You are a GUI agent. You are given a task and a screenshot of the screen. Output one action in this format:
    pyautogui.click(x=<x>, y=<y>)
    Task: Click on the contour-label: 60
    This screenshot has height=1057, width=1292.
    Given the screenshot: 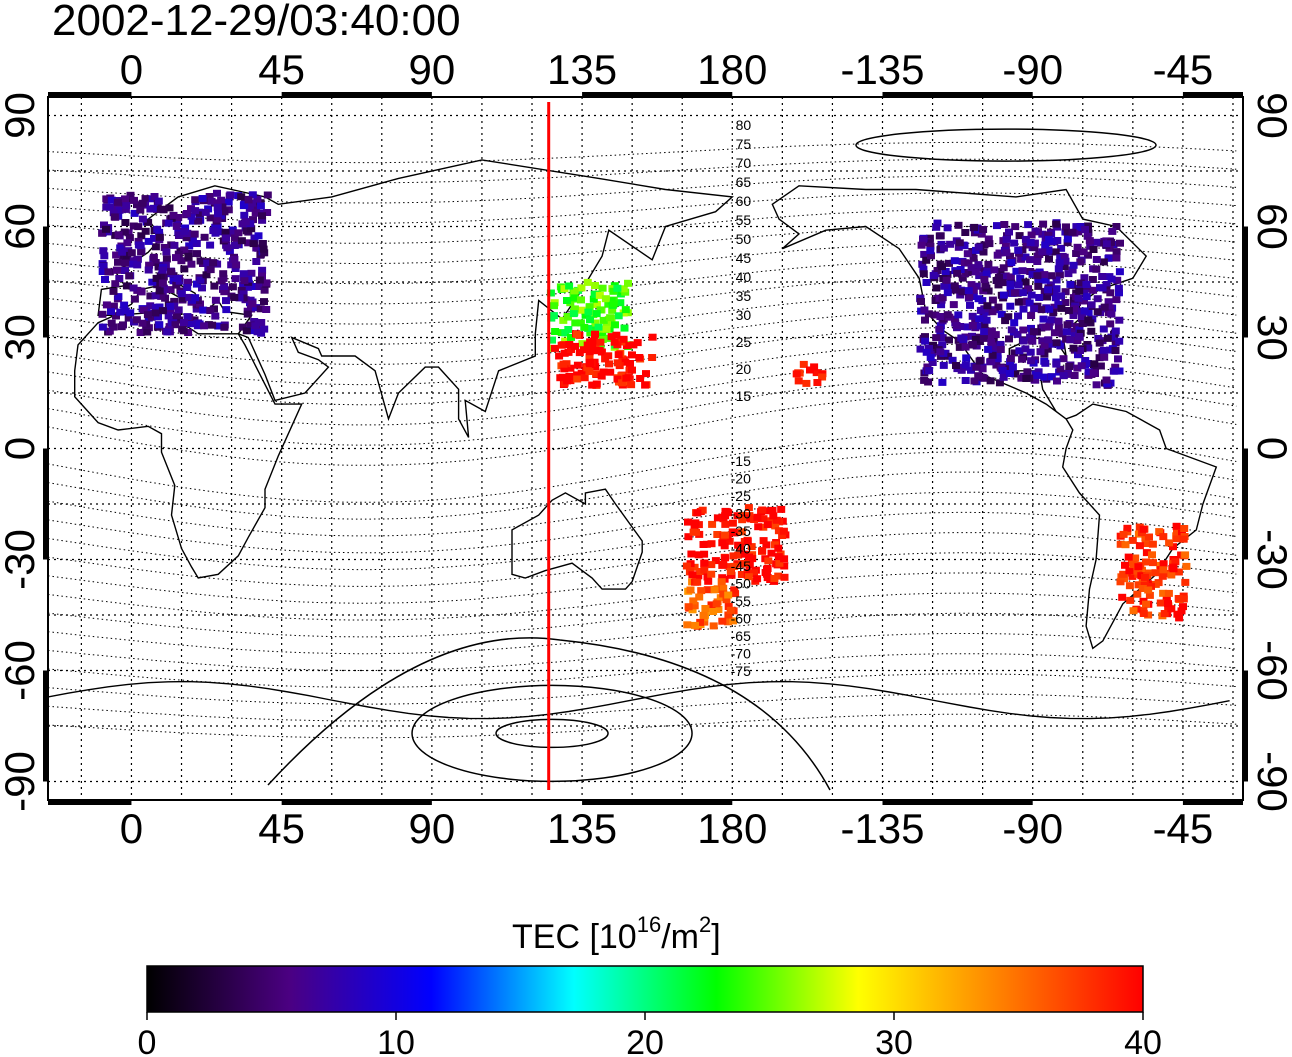 What is the action you would take?
    pyautogui.click(x=744, y=201)
    